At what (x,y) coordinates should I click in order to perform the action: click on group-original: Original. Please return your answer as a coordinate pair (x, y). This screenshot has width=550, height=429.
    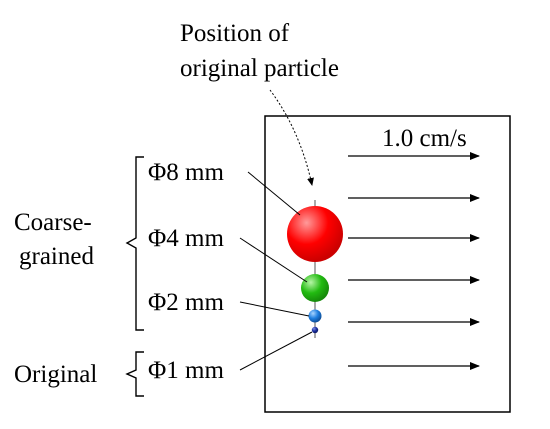
    Looking at the image, I should click on (55, 374).